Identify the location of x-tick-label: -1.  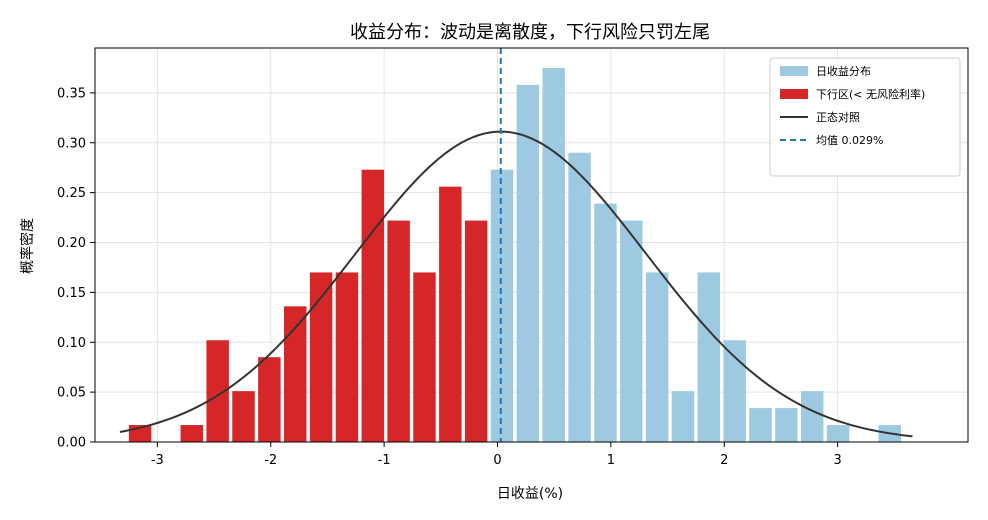
(384, 460).